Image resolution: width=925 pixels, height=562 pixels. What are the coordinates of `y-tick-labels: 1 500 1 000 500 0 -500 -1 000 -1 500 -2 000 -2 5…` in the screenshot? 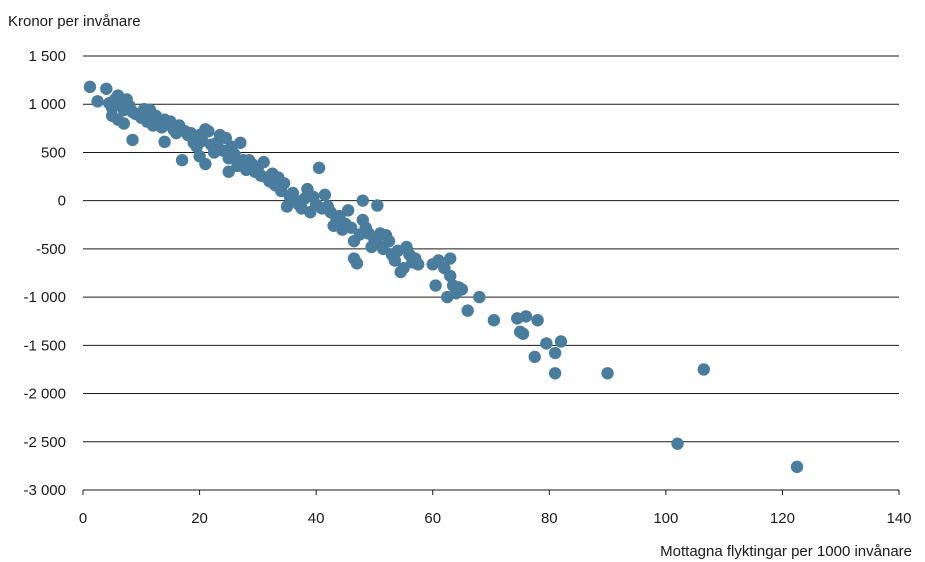 It's located at (44, 273).